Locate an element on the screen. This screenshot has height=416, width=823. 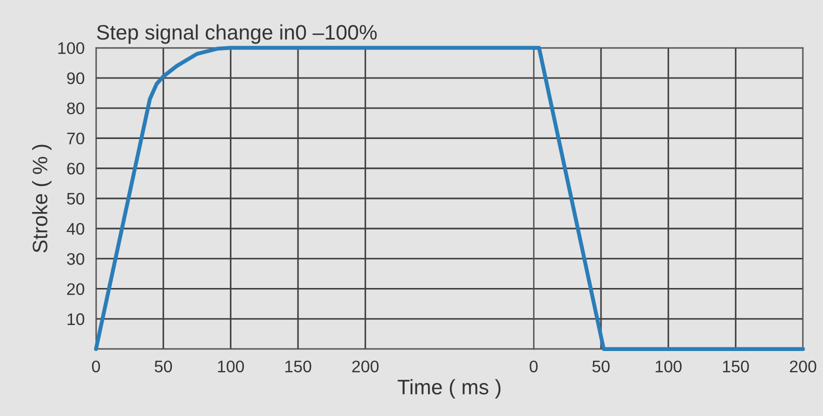
y-tick-label: 80 is located at coordinates (75, 108).